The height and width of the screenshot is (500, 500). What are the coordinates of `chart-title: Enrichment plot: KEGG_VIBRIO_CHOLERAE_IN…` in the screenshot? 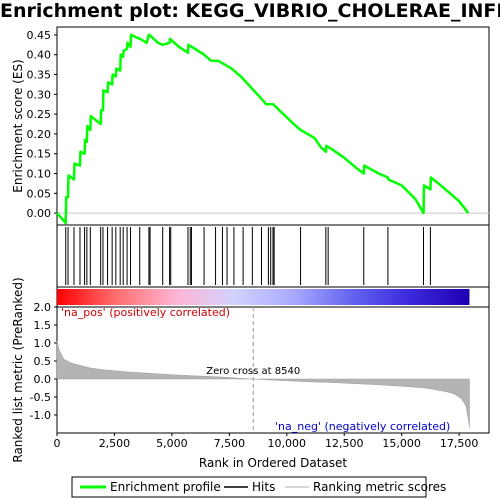 It's located at (250, 11).